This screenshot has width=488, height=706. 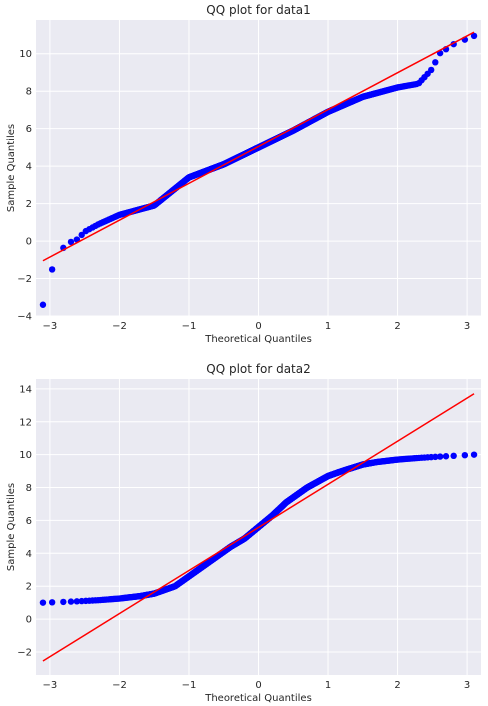 What do you see at coordinates (258, 10) in the screenshot?
I see `chart-title: QQ plot for data1` at bounding box center [258, 10].